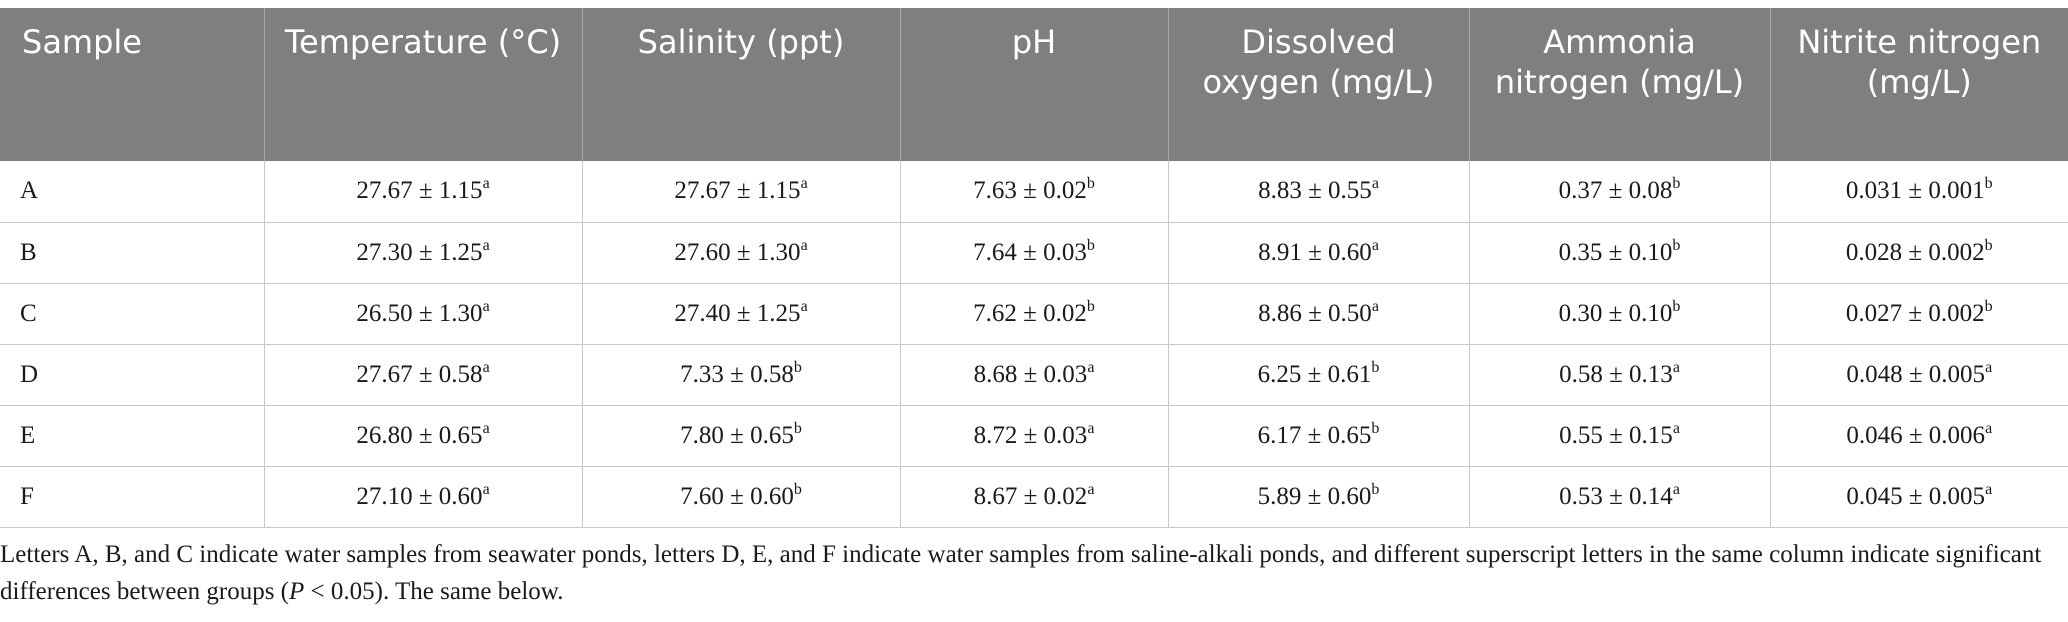 This screenshot has width=2068, height=622. I want to click on cell-salinity: 7.60 ± 0.60b, so click(740, 497).